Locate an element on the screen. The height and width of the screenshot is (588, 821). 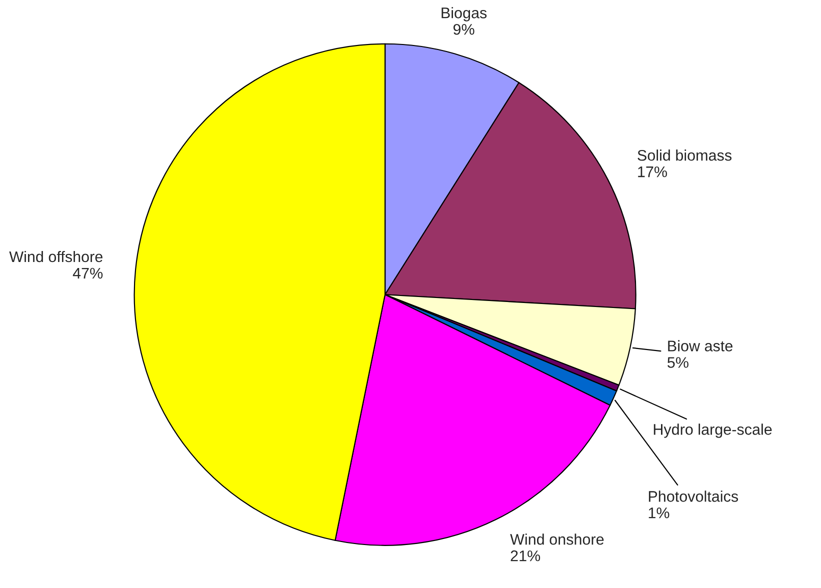
slice-label: Wind onshore is located at coordinates (557, 539).